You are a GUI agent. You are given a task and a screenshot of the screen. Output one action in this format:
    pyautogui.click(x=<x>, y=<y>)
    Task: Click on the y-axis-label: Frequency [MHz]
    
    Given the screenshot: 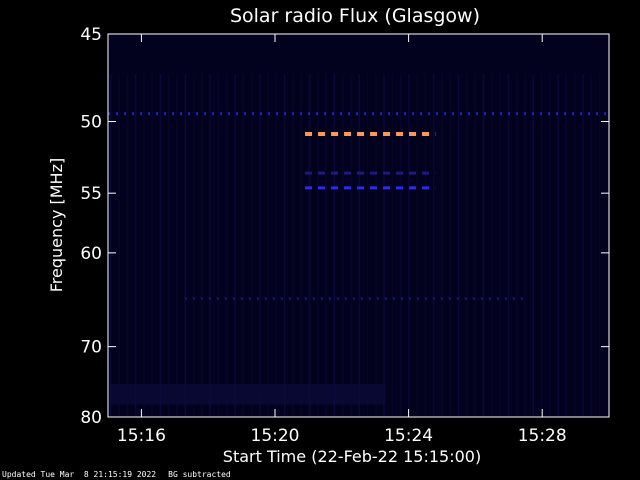 What is the action you would take?
    pyautogui.click(x=56, y=225)
    